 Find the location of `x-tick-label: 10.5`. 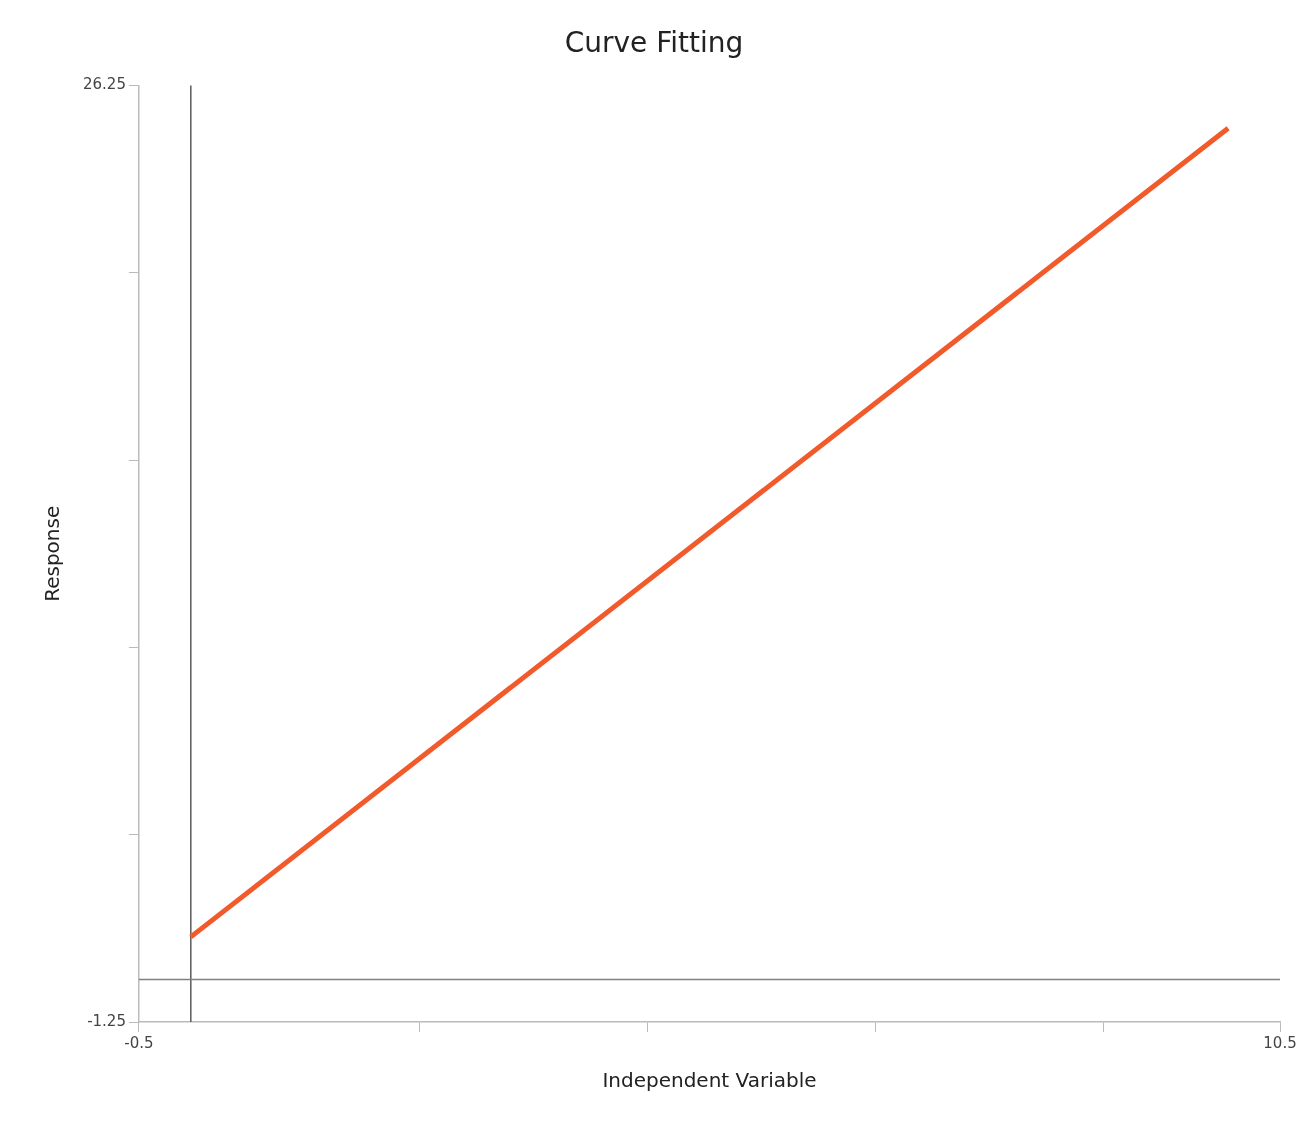

x-tick-label: 10.5 is located at coordinates (1280, 1042).